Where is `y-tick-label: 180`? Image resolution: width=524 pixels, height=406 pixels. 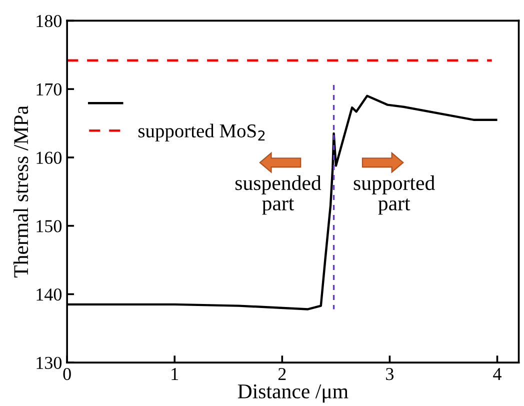 y-tick-label: 180 is located at coordinates (49, 21).